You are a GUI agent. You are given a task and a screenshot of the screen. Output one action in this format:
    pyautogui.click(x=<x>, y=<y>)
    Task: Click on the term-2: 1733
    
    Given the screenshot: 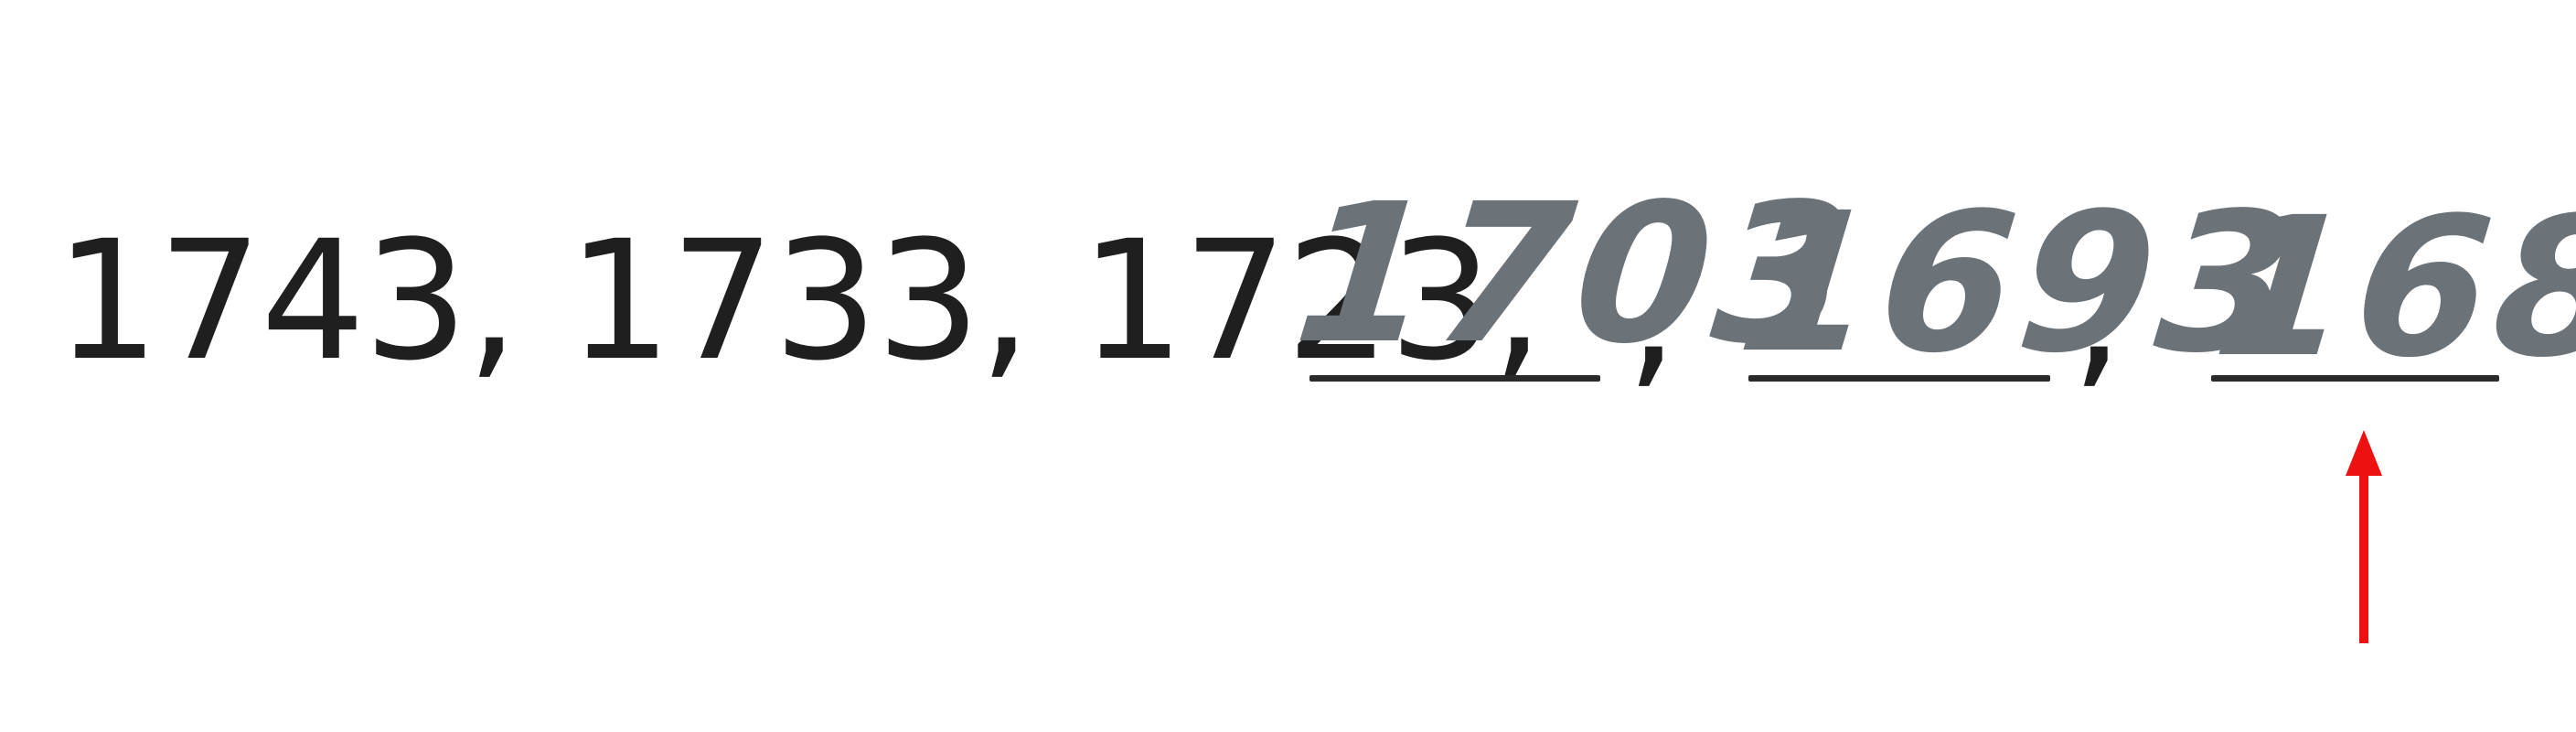 What is the action you would take?
    pyautogui.click(x=774, y=301)
    